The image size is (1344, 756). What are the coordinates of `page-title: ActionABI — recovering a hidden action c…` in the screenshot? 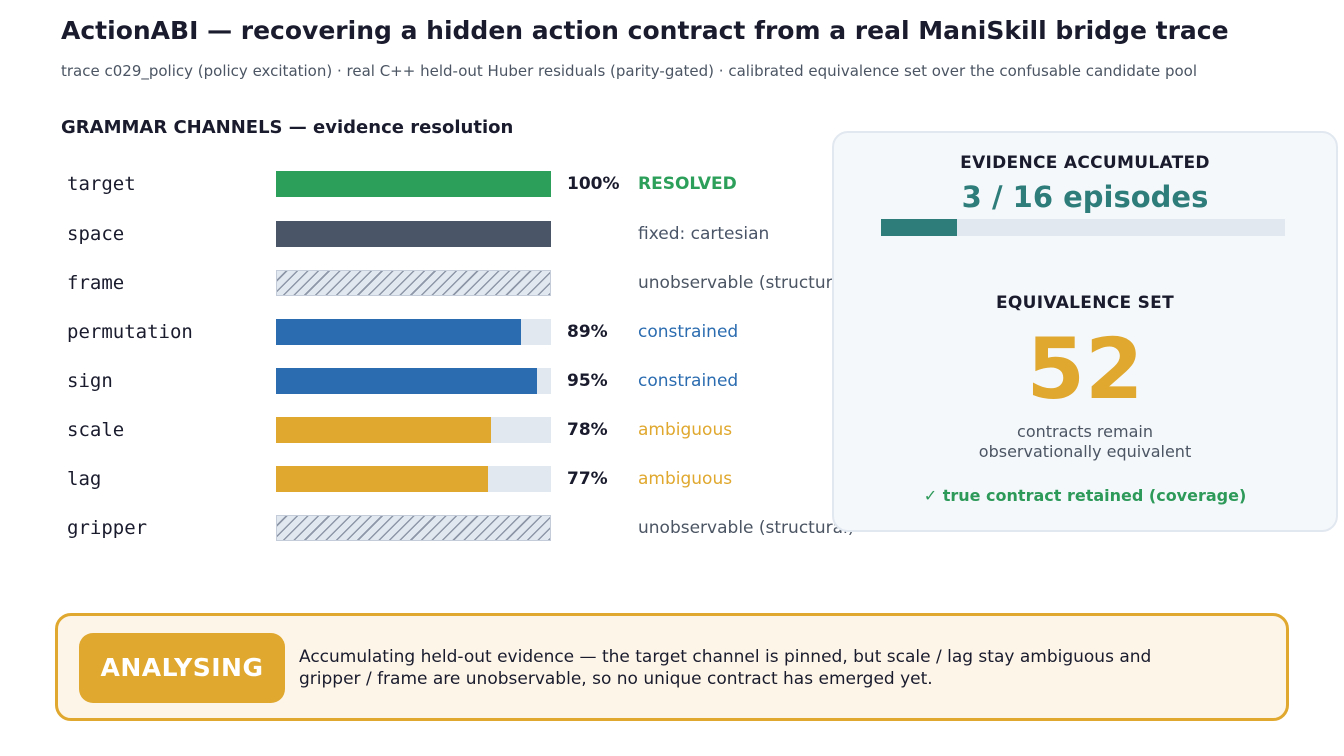 It's located at (645, 30).